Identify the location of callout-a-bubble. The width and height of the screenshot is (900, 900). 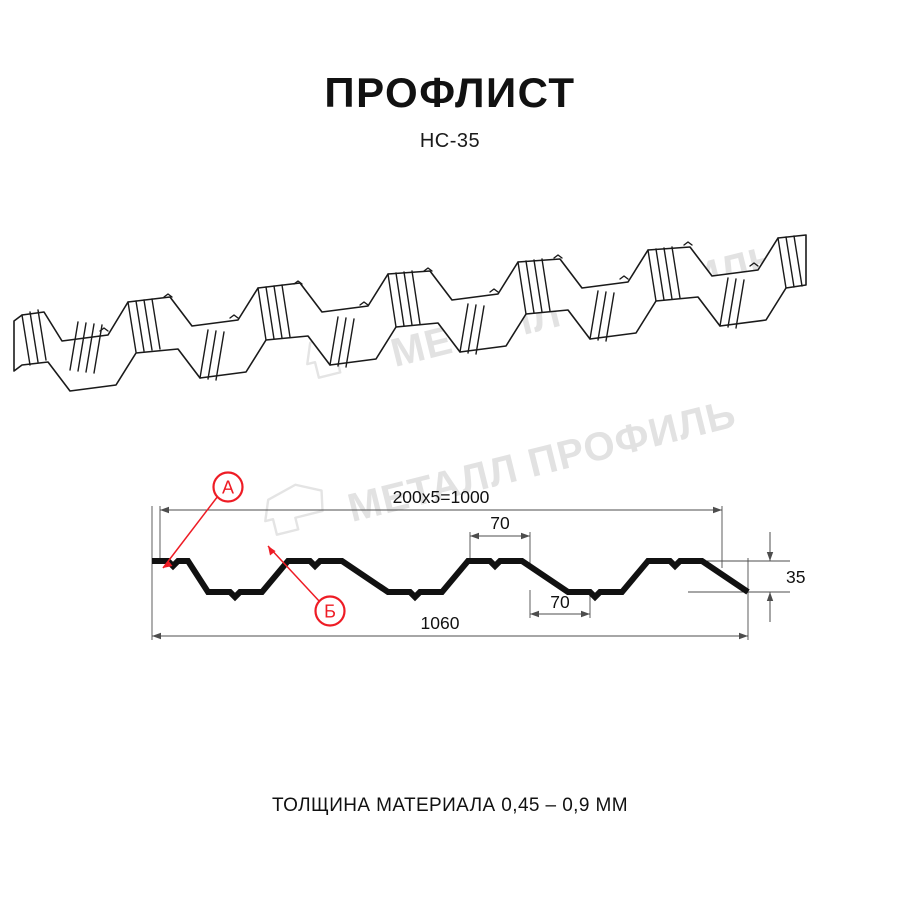
(228, 487).